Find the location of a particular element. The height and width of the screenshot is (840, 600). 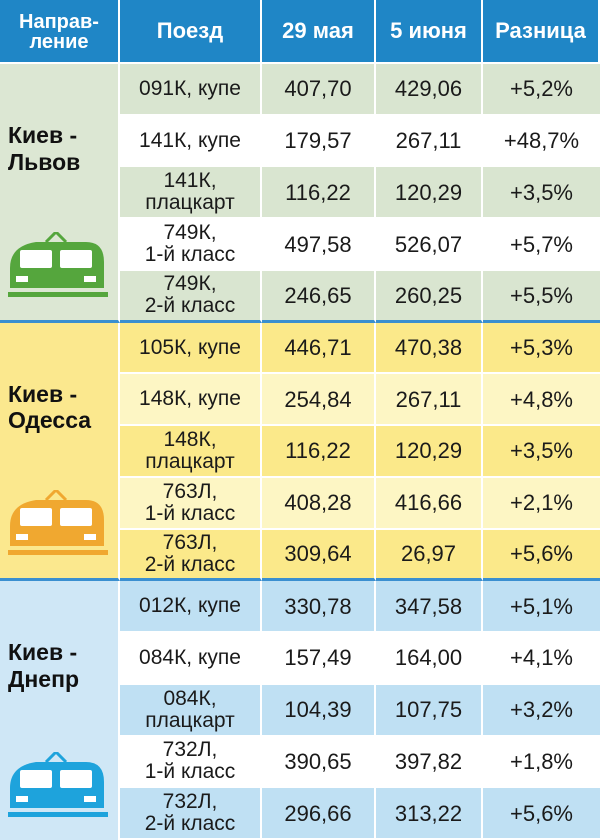

header-direction-label: Направ- ление is located at coordinates (59, 32).